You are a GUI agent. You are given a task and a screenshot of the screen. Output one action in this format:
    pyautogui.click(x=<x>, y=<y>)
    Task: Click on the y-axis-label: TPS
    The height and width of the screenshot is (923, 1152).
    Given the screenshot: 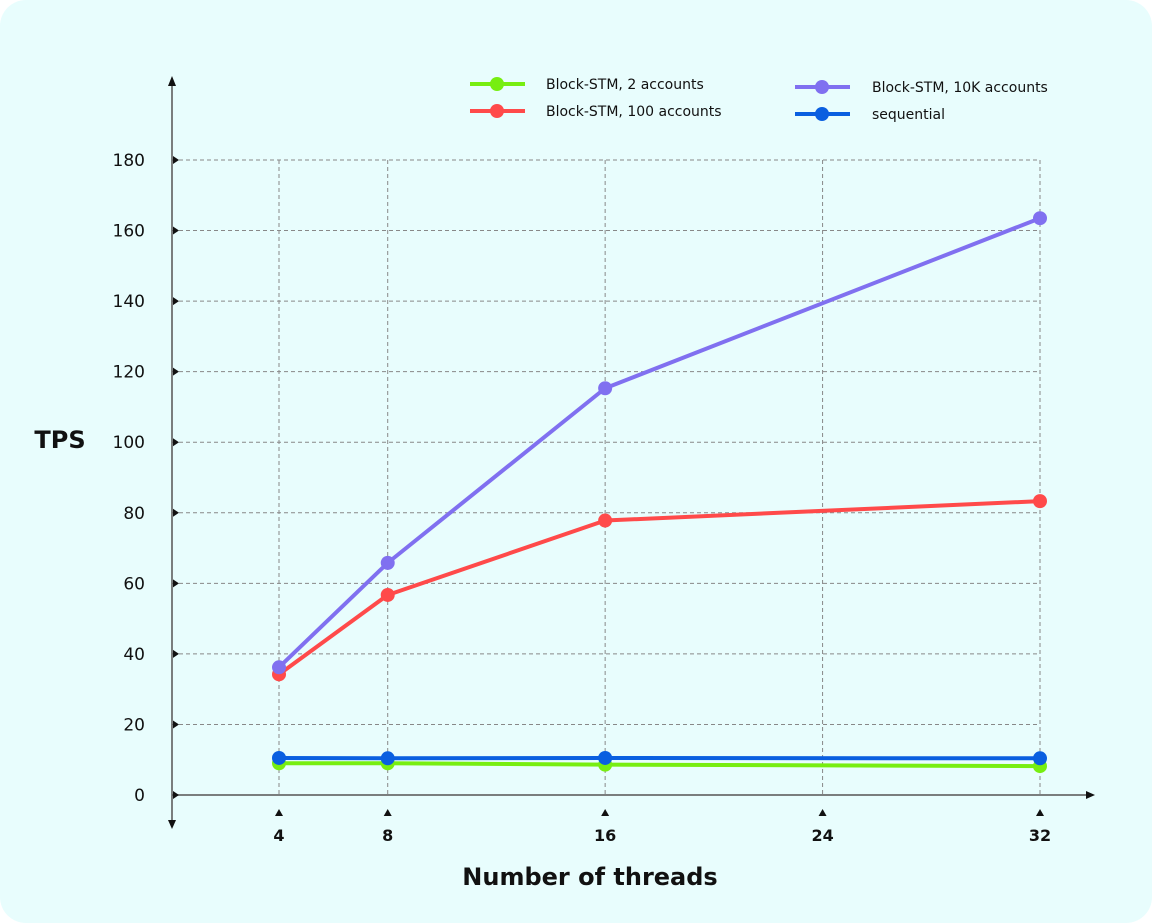 What is the action you would take?
    pyautogui.click(x=59, y=440)
    